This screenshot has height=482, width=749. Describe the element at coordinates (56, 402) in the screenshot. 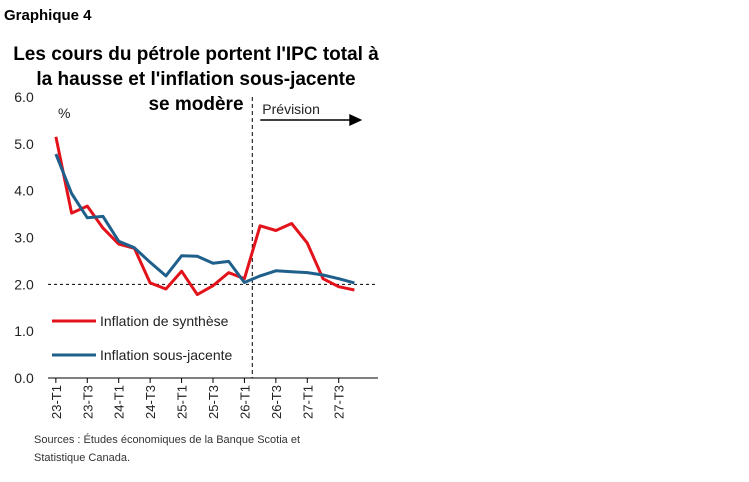

I see `x-tick-label: 23-T1` at that location.